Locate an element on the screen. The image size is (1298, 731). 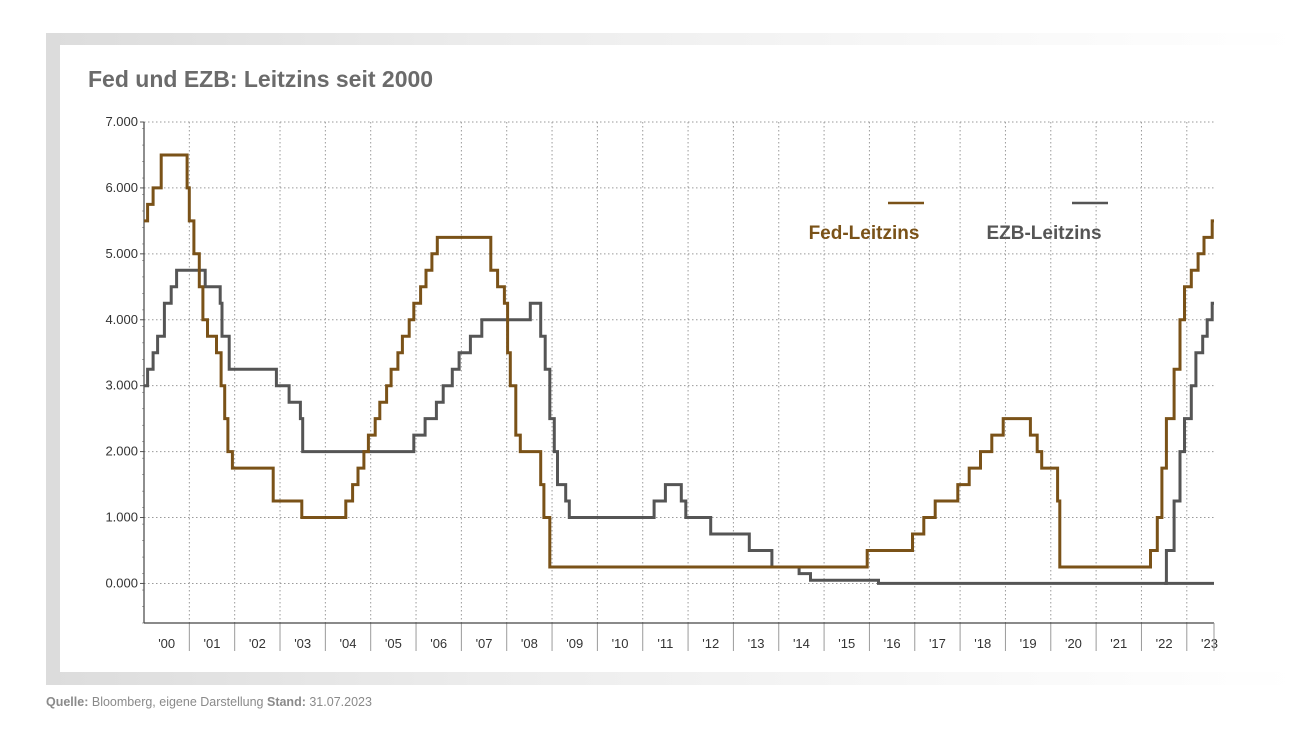
y-tick-label: 7.000 is located at coordinates (121, 121).